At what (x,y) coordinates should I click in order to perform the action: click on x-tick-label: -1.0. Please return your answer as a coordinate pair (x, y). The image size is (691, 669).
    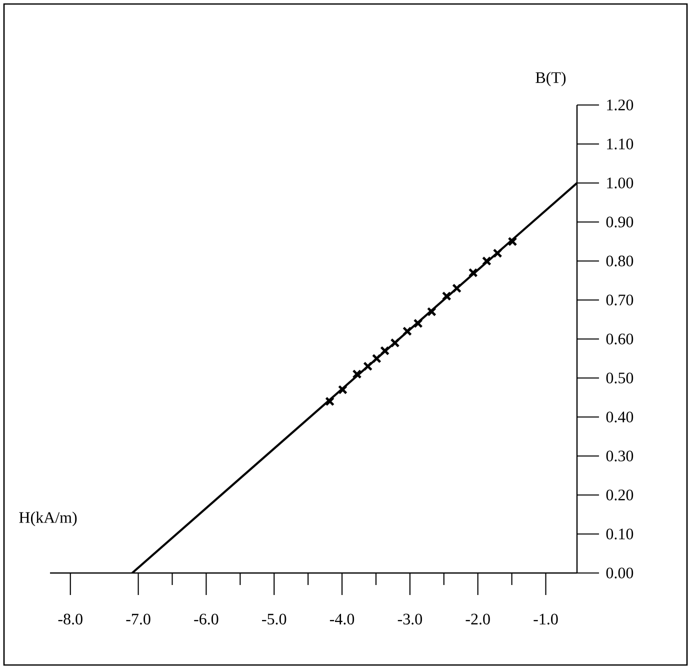
    Looking at the image, I should click on (546, 619).